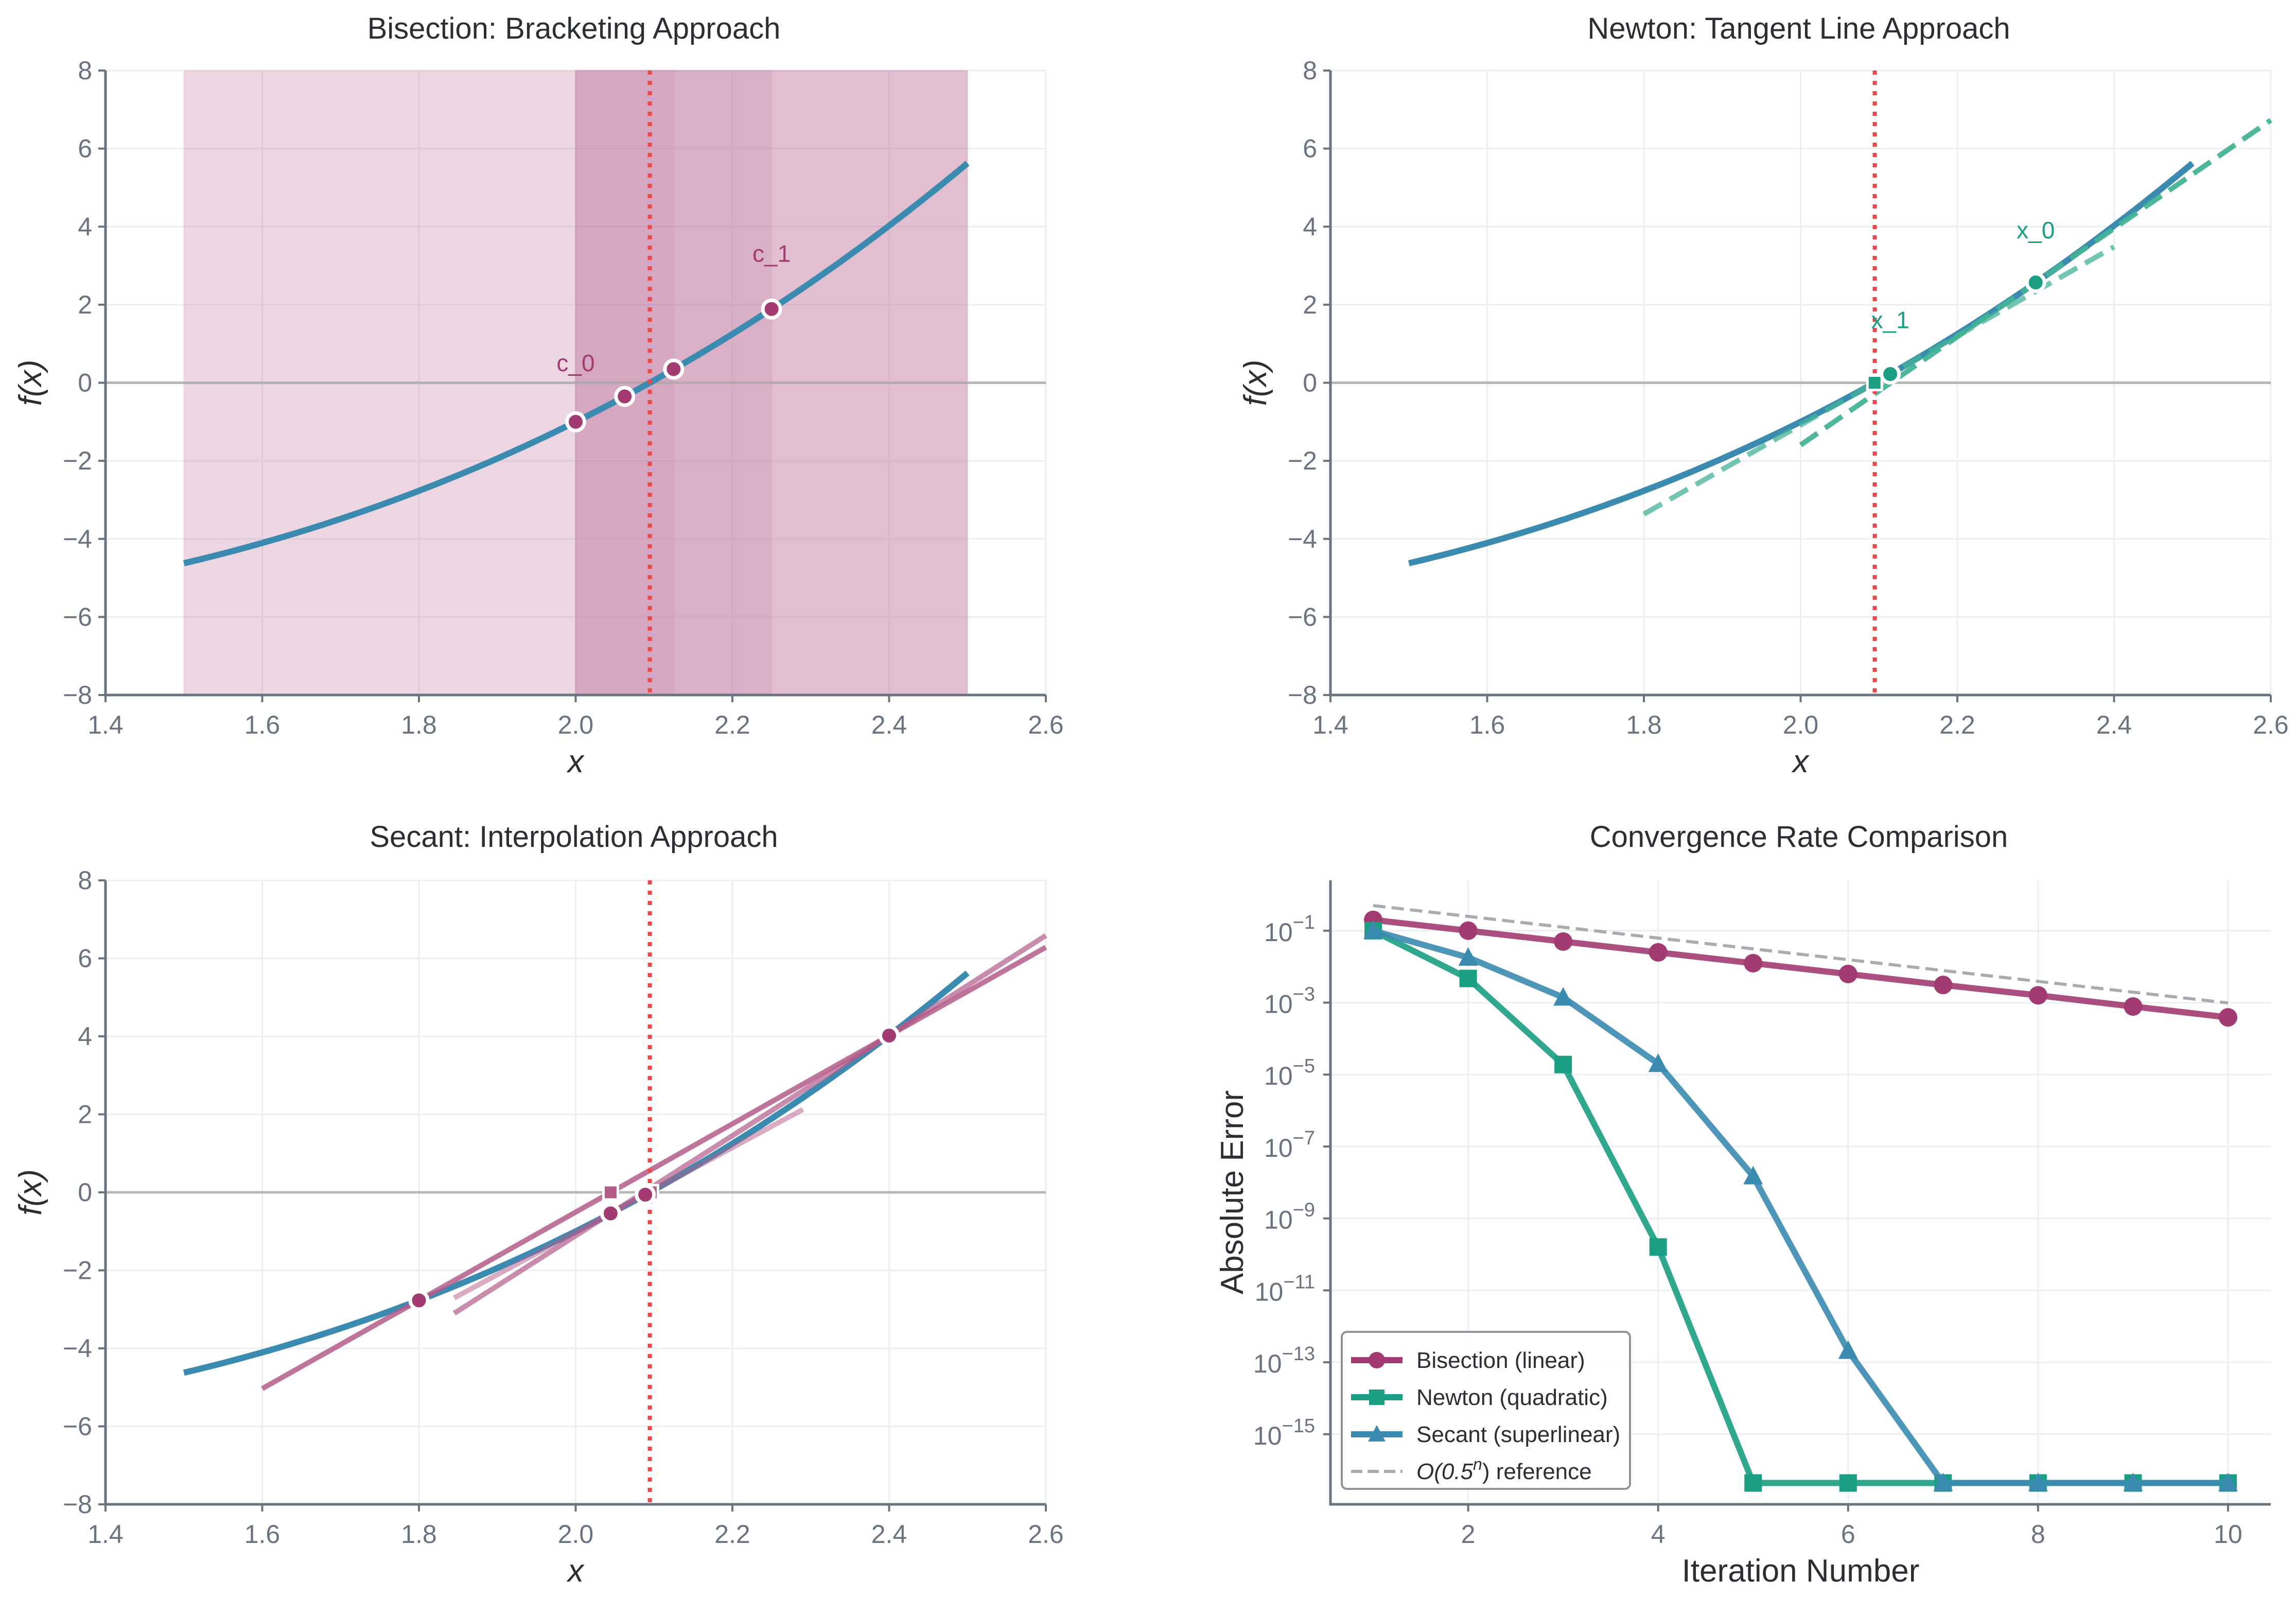 The image size is (2296, 1597). What do you see at coordinates (262, 1534) in the screenshot?
I see `x-tick-label: 1.6` at bounding box center [262, 1534].